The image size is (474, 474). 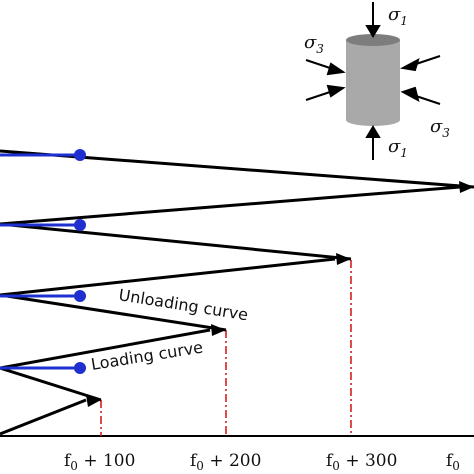 I want to click on sigma1-bottom-label: σ1, so click(x=398, y=148).